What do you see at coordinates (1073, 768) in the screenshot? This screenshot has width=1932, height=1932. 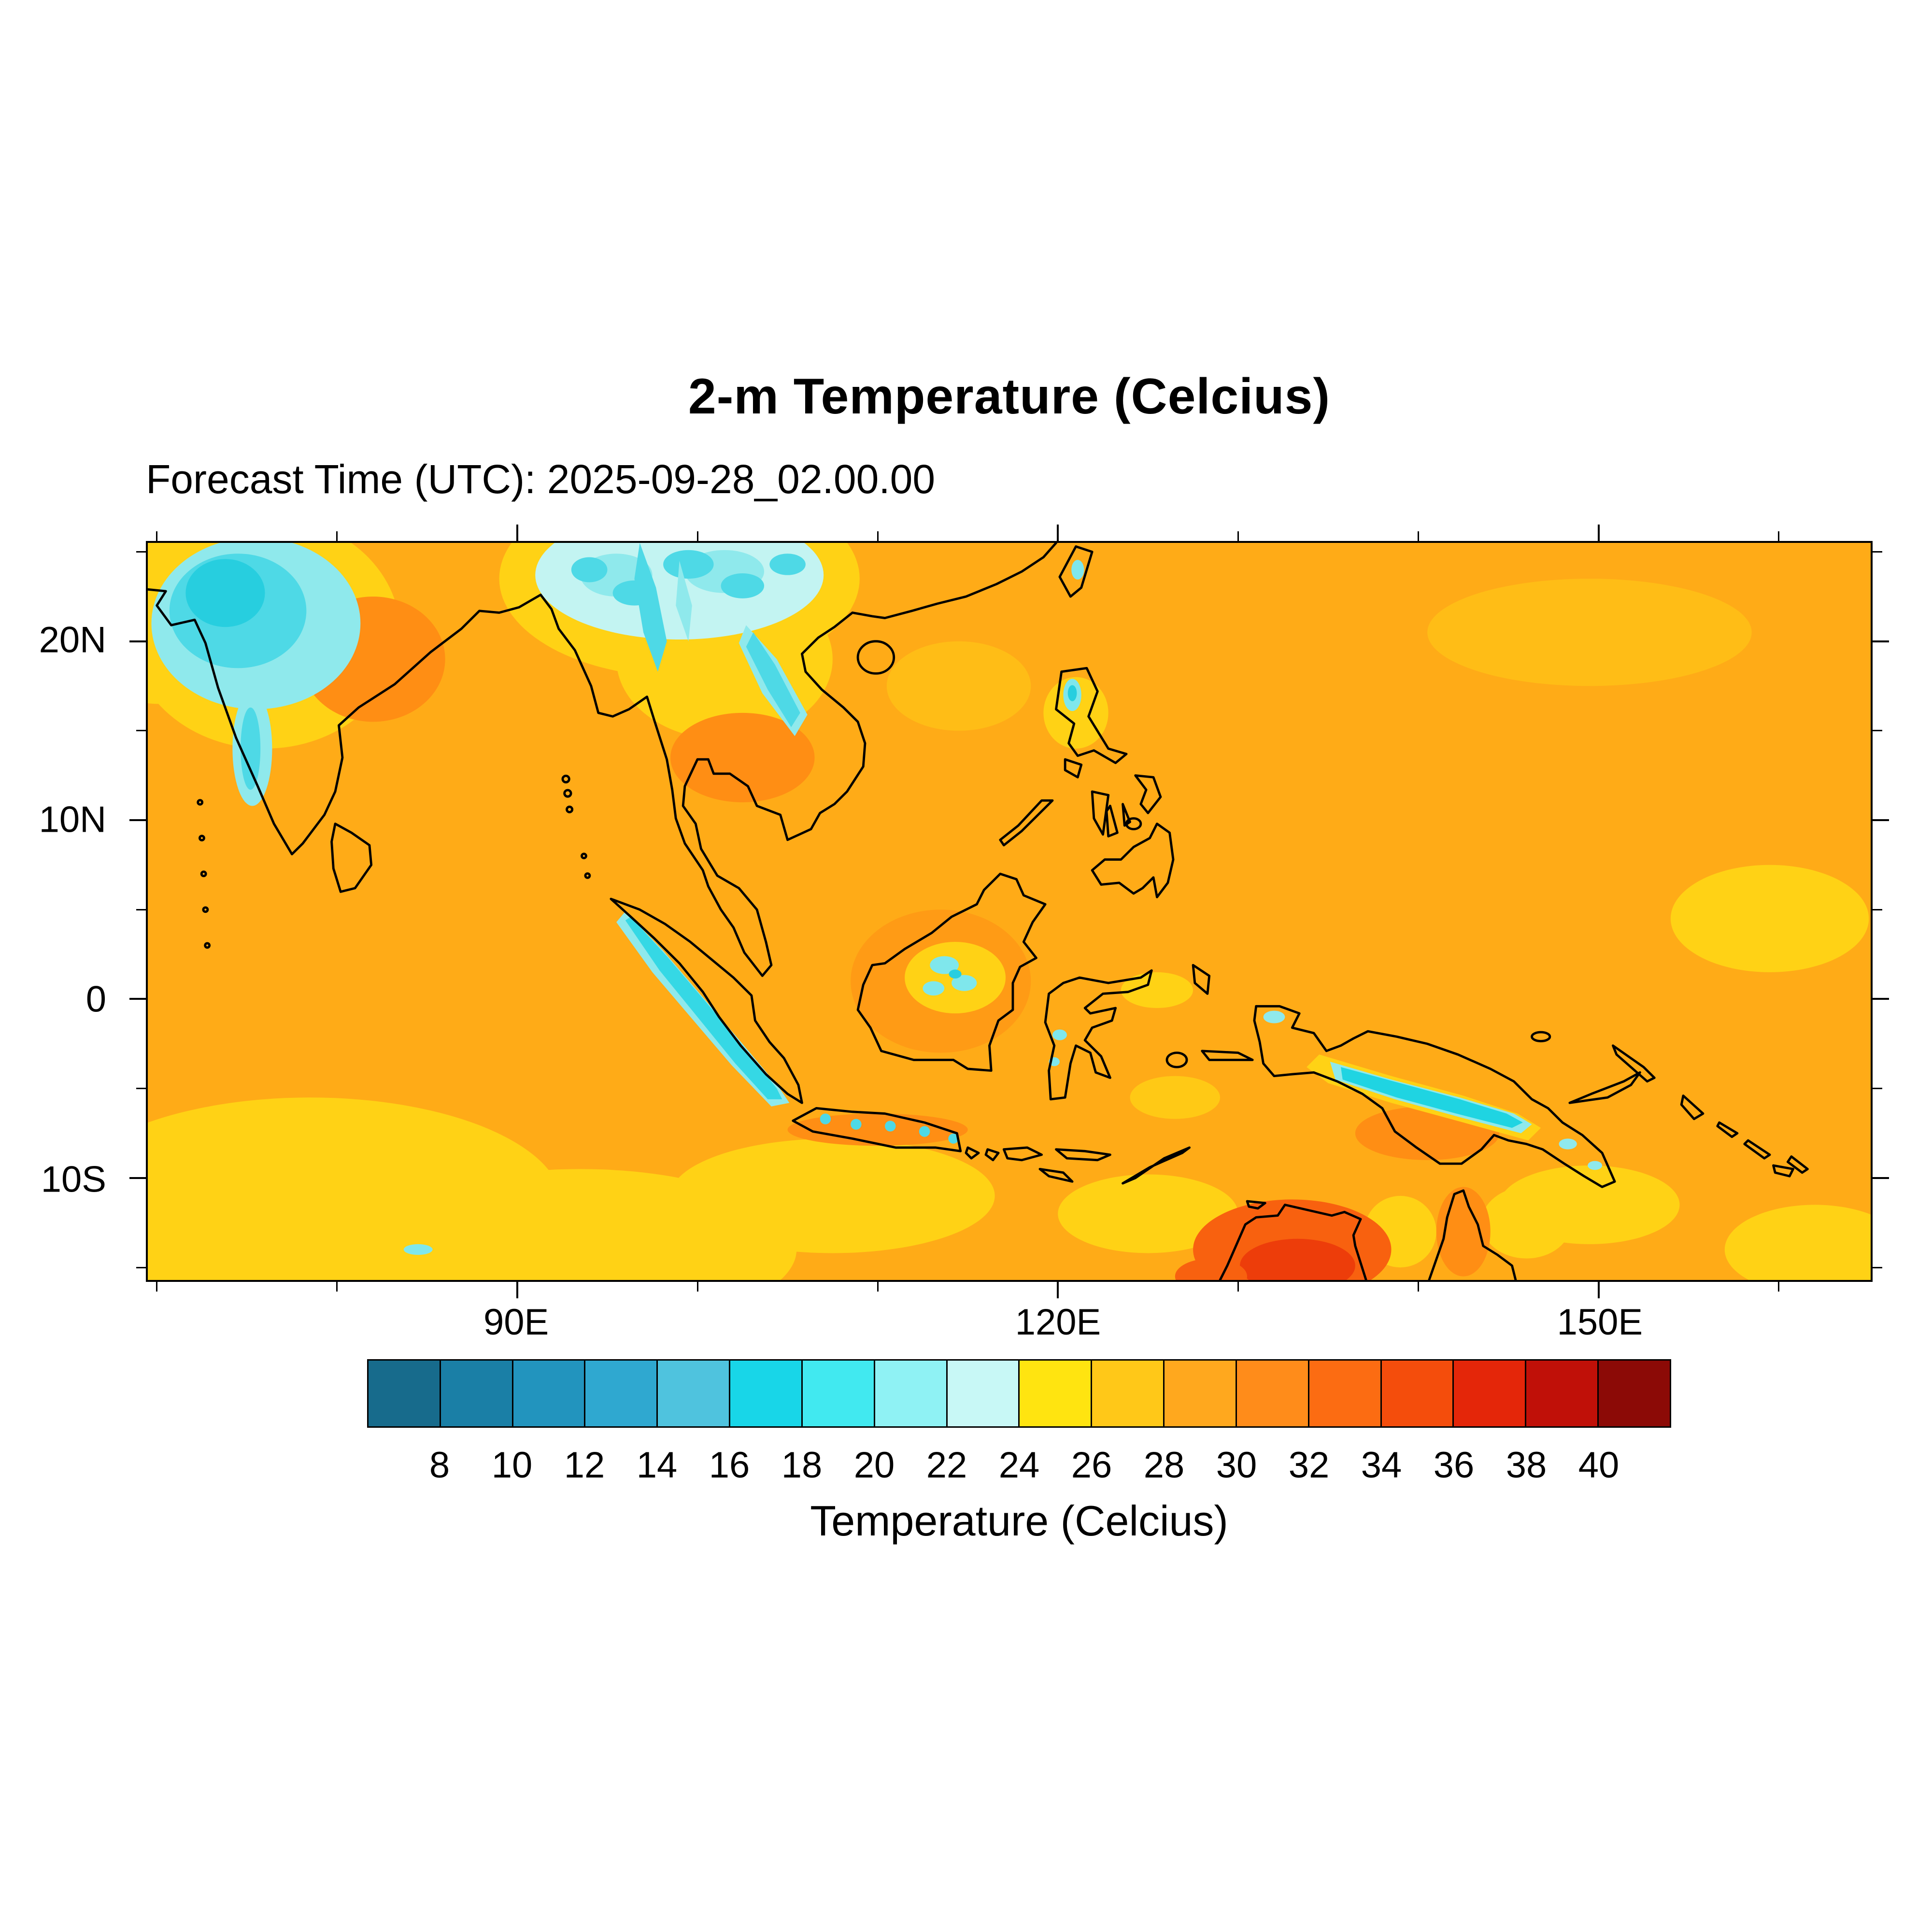 I see `coastline-mindoro` at bounding box center [1073, 768].